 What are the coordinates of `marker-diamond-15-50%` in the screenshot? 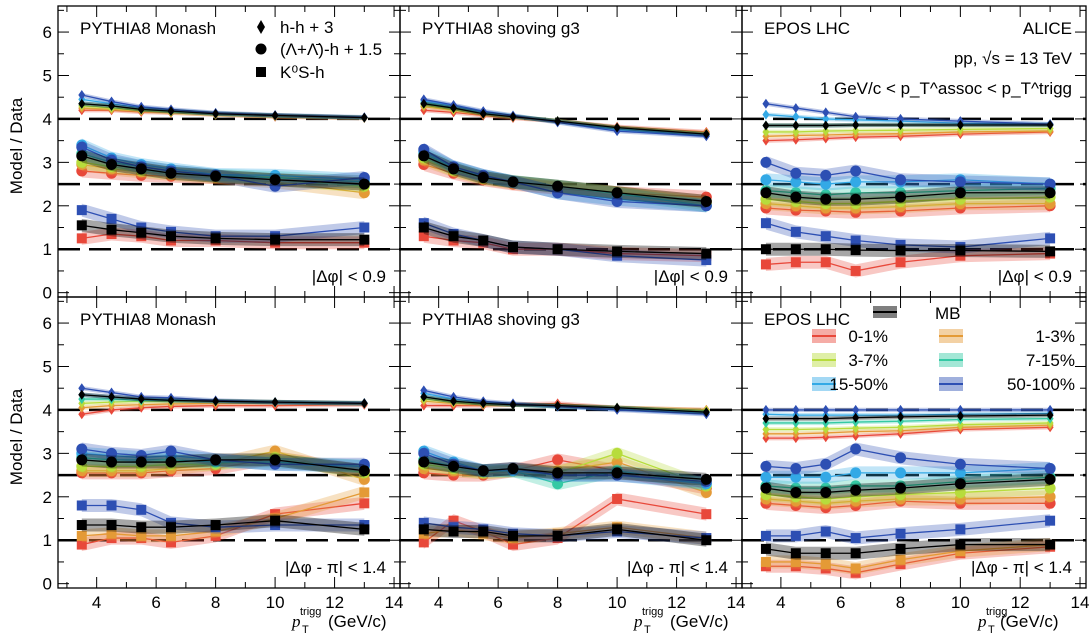 It's located at (796, 116).